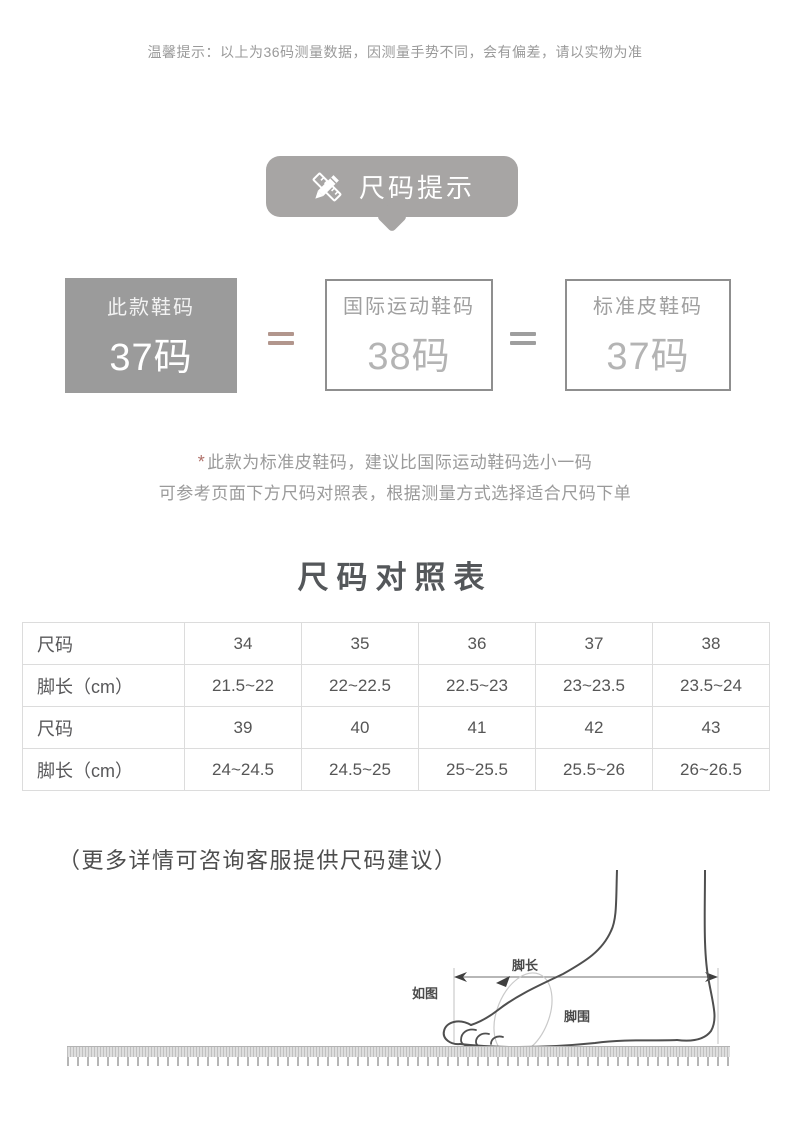 This screenshot has height=1139, width=790. What do you see at coordinates (201, 462) in the screenshot?
I see `asterisk-mark: *` at bounding box center [201, 462].